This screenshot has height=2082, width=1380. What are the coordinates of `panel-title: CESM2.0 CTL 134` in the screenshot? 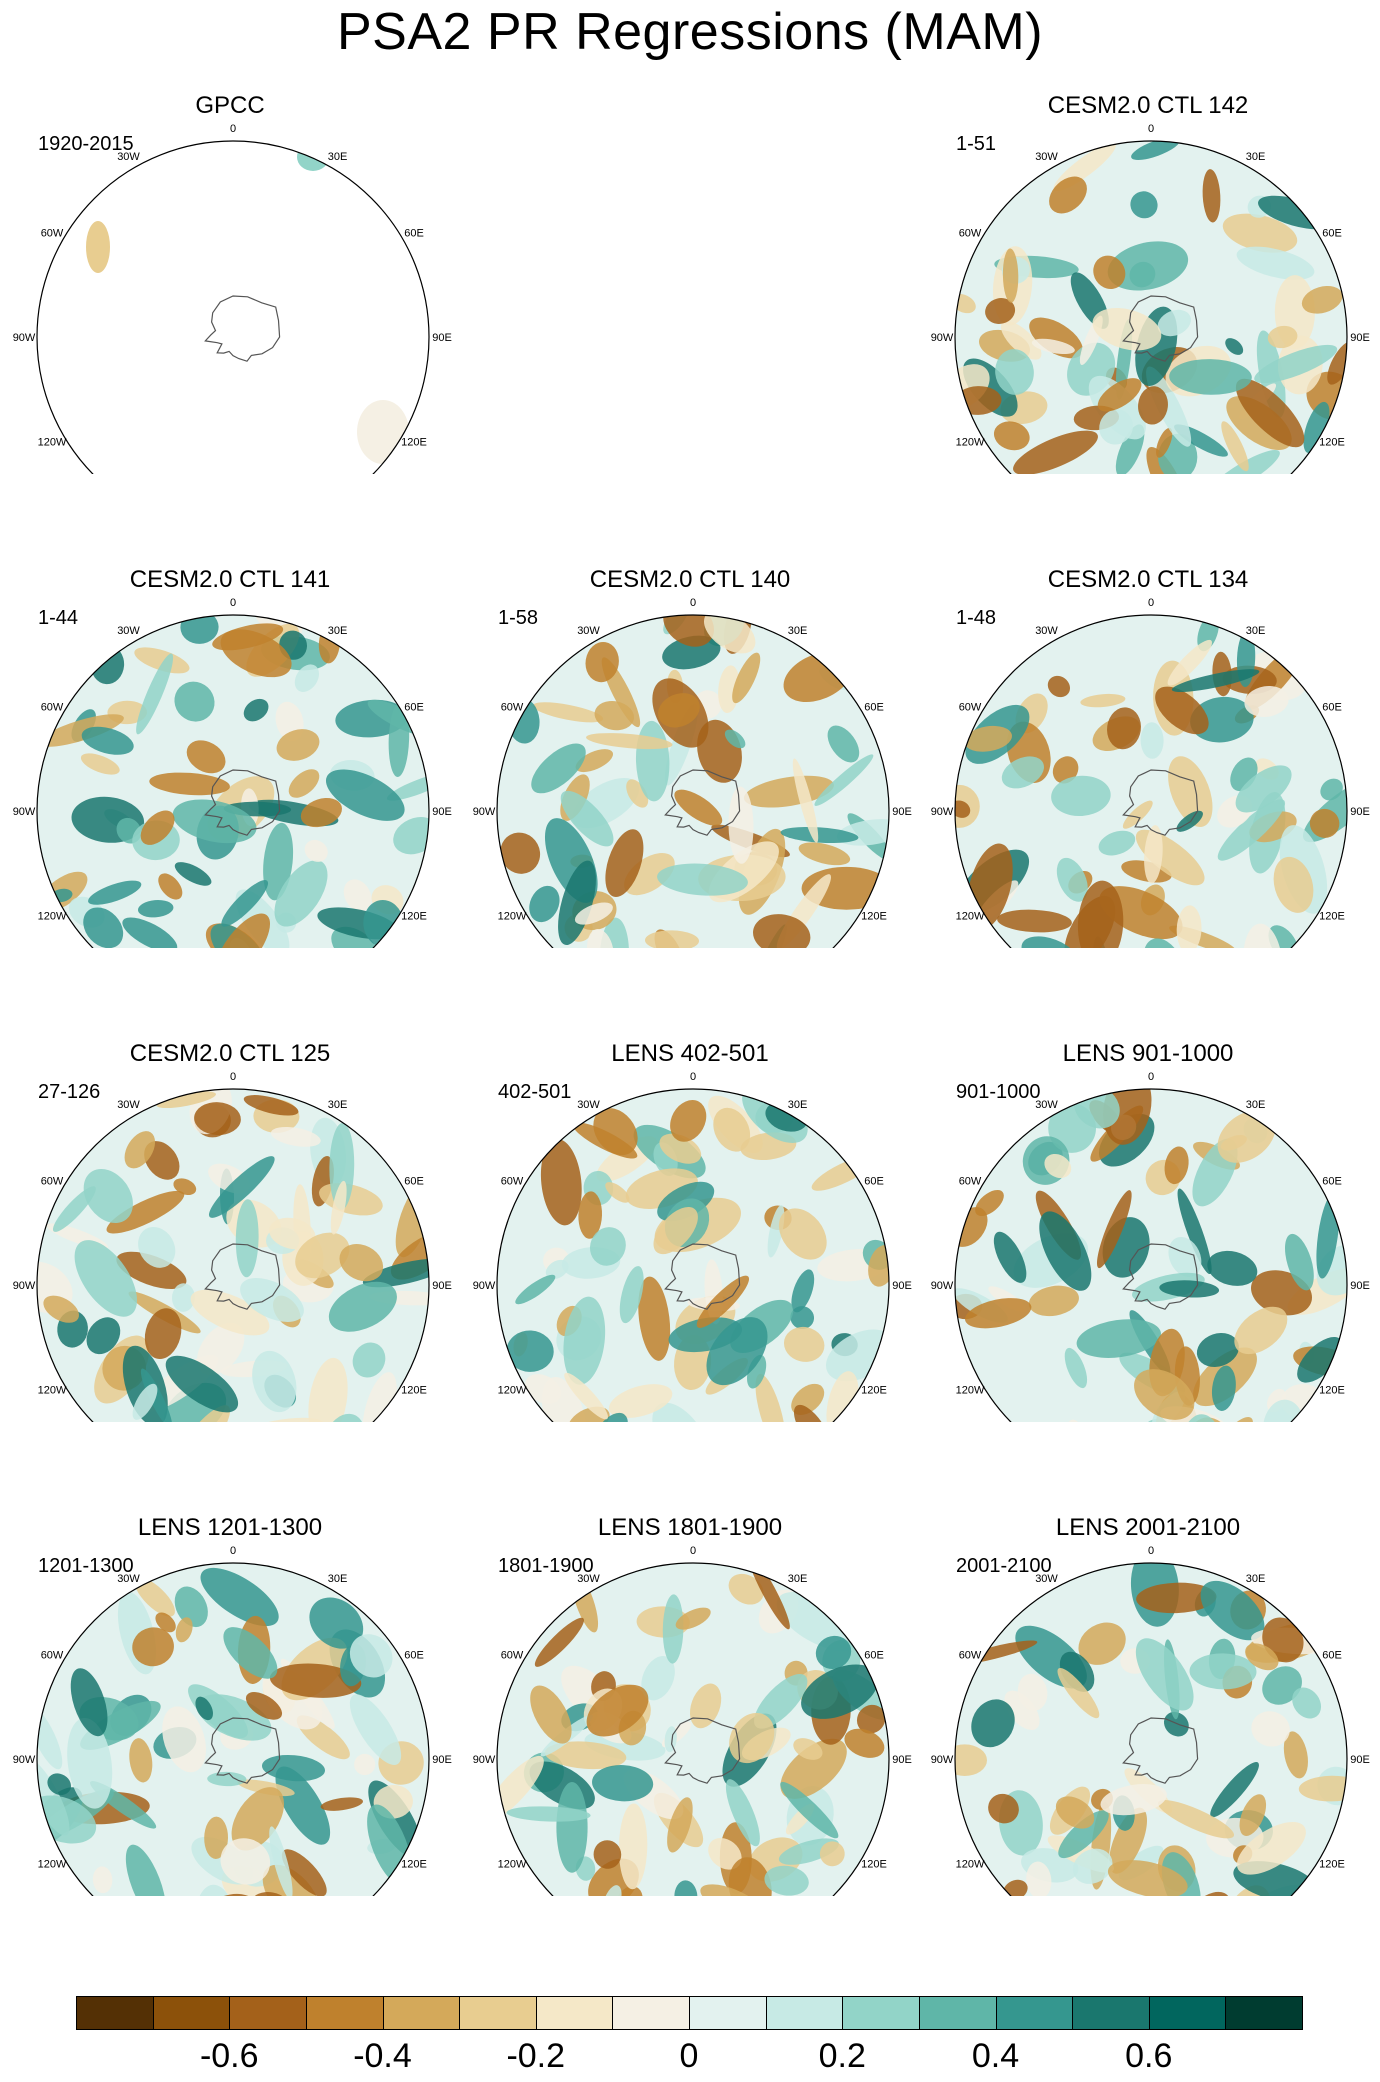 It's located at (1148, 579).